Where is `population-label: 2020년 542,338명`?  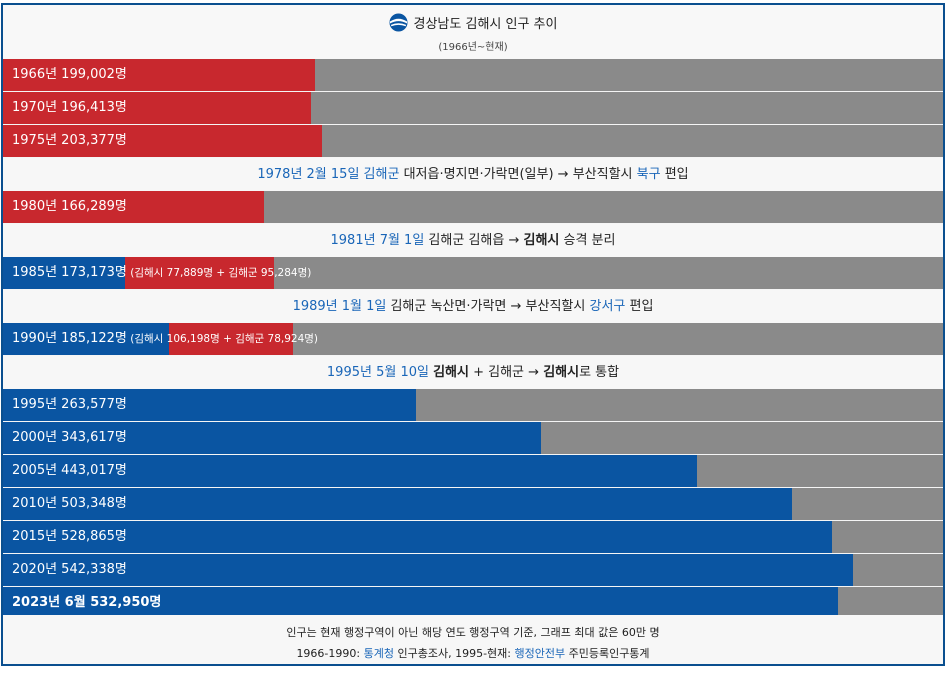 population-label: 2020년 542,338명 is located at coordinates (69, 570).